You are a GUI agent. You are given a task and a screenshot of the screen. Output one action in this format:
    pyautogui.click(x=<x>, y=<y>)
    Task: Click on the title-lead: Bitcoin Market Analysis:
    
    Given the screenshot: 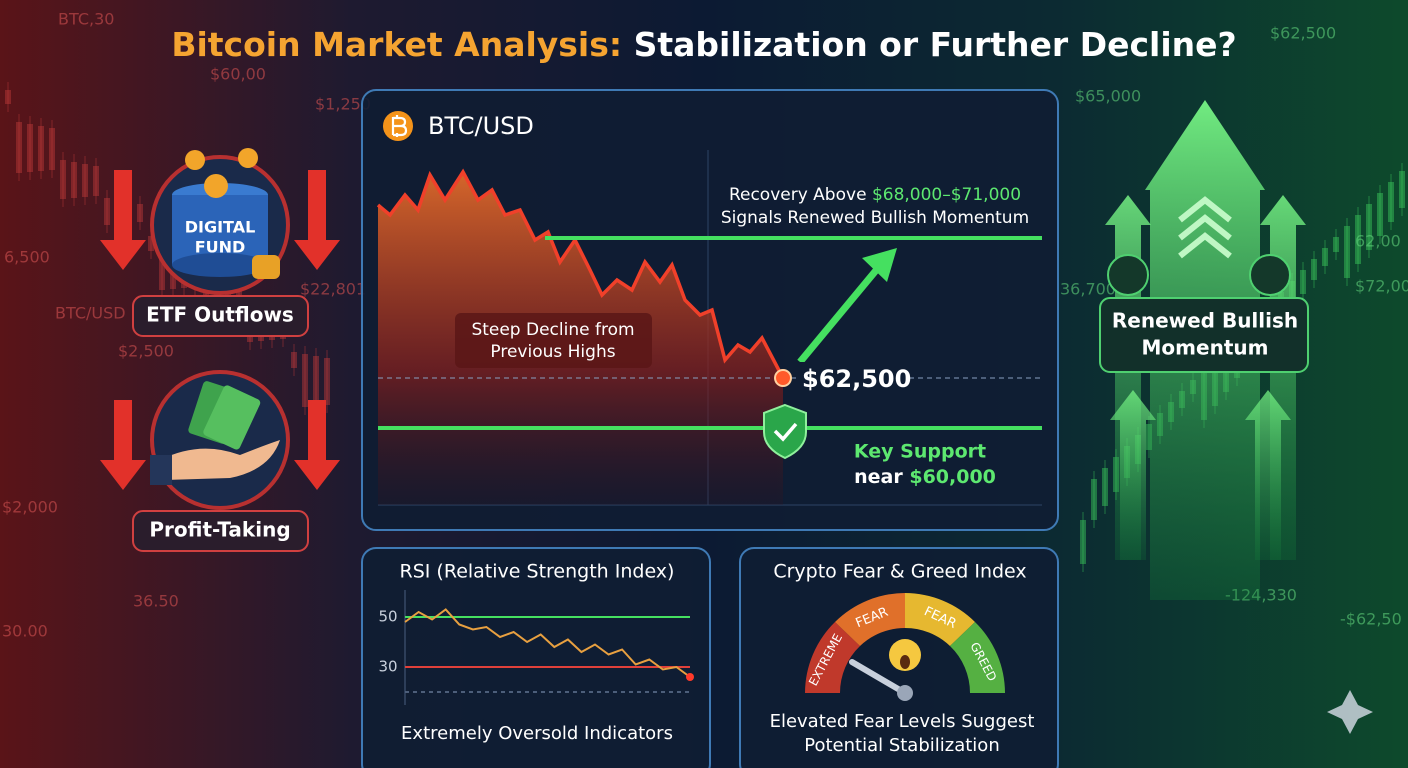 What is the action you would take?
    pyautogui.click(x=396, y=44)
    